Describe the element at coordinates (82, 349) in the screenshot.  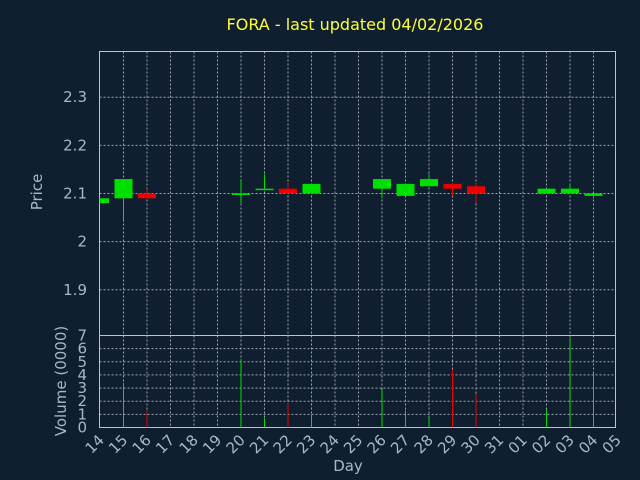
I see `volume-tick-label: 6` at that location.